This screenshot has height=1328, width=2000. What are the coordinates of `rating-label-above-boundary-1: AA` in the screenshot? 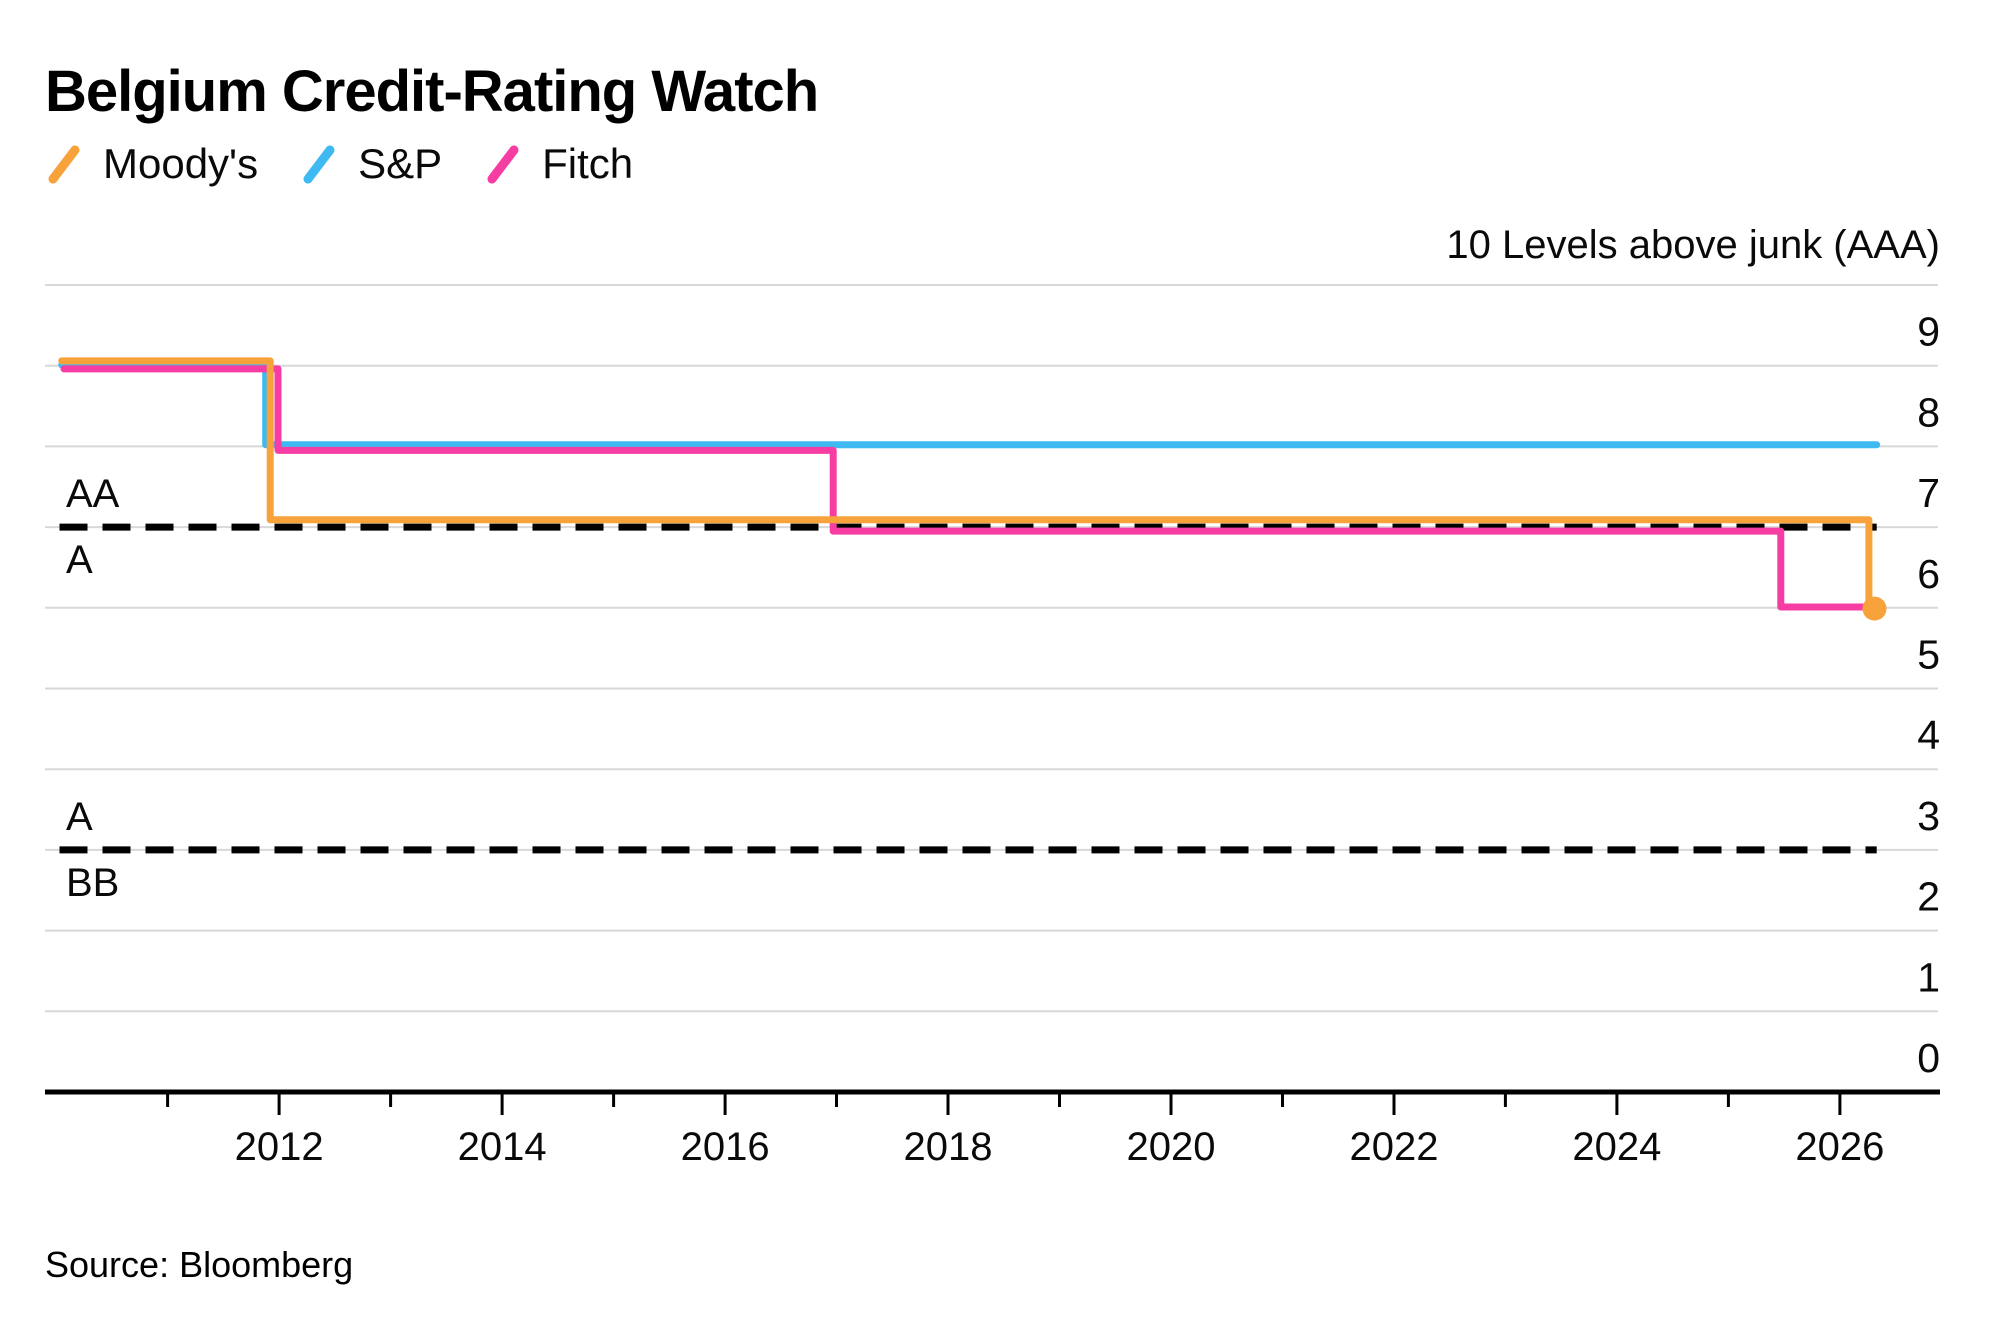 It's located at (93, 494).